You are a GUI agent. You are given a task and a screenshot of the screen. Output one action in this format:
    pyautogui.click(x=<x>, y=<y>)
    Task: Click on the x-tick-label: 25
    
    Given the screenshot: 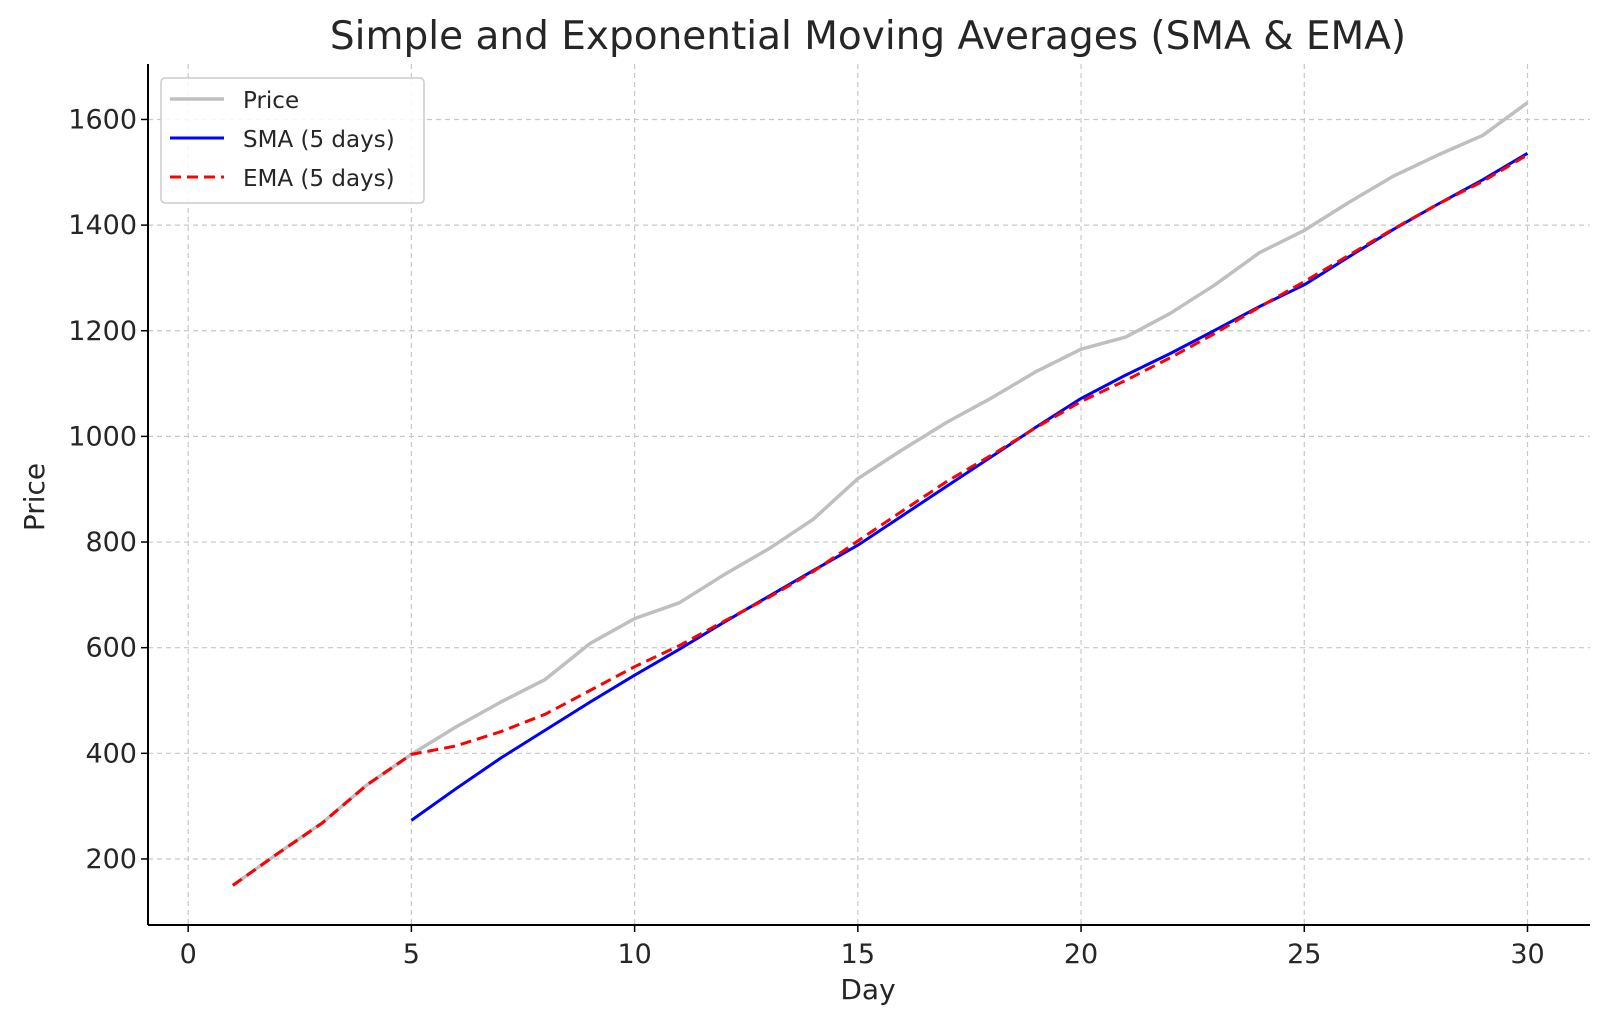 What is the action you would take?
    pyautogui.click(x=1304, y=954)
    